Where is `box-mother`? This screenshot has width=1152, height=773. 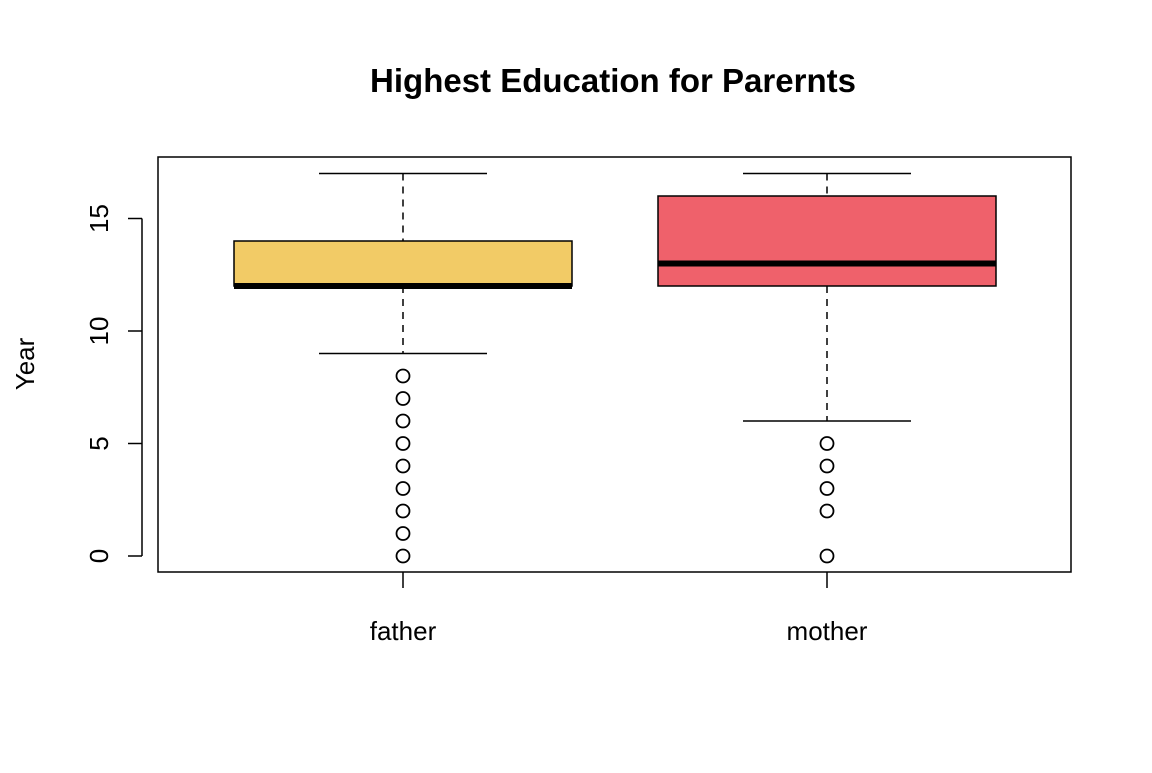 box-mother is located at coordinates (827, 241).